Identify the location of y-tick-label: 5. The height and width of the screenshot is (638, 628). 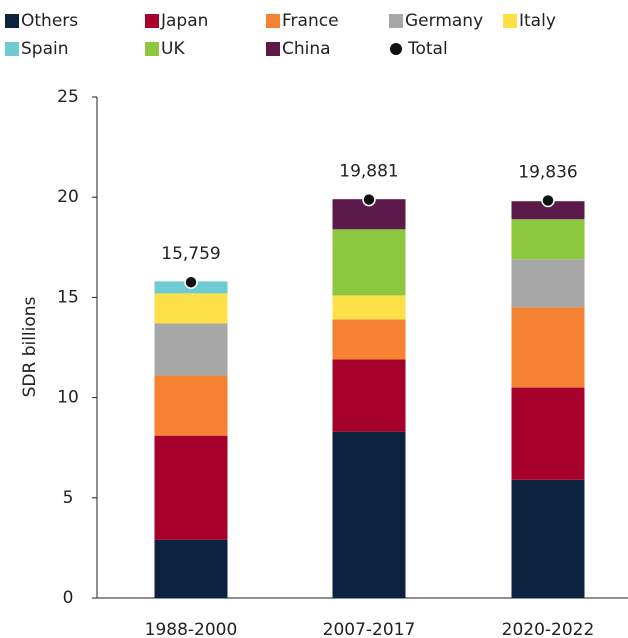
(68, 498).